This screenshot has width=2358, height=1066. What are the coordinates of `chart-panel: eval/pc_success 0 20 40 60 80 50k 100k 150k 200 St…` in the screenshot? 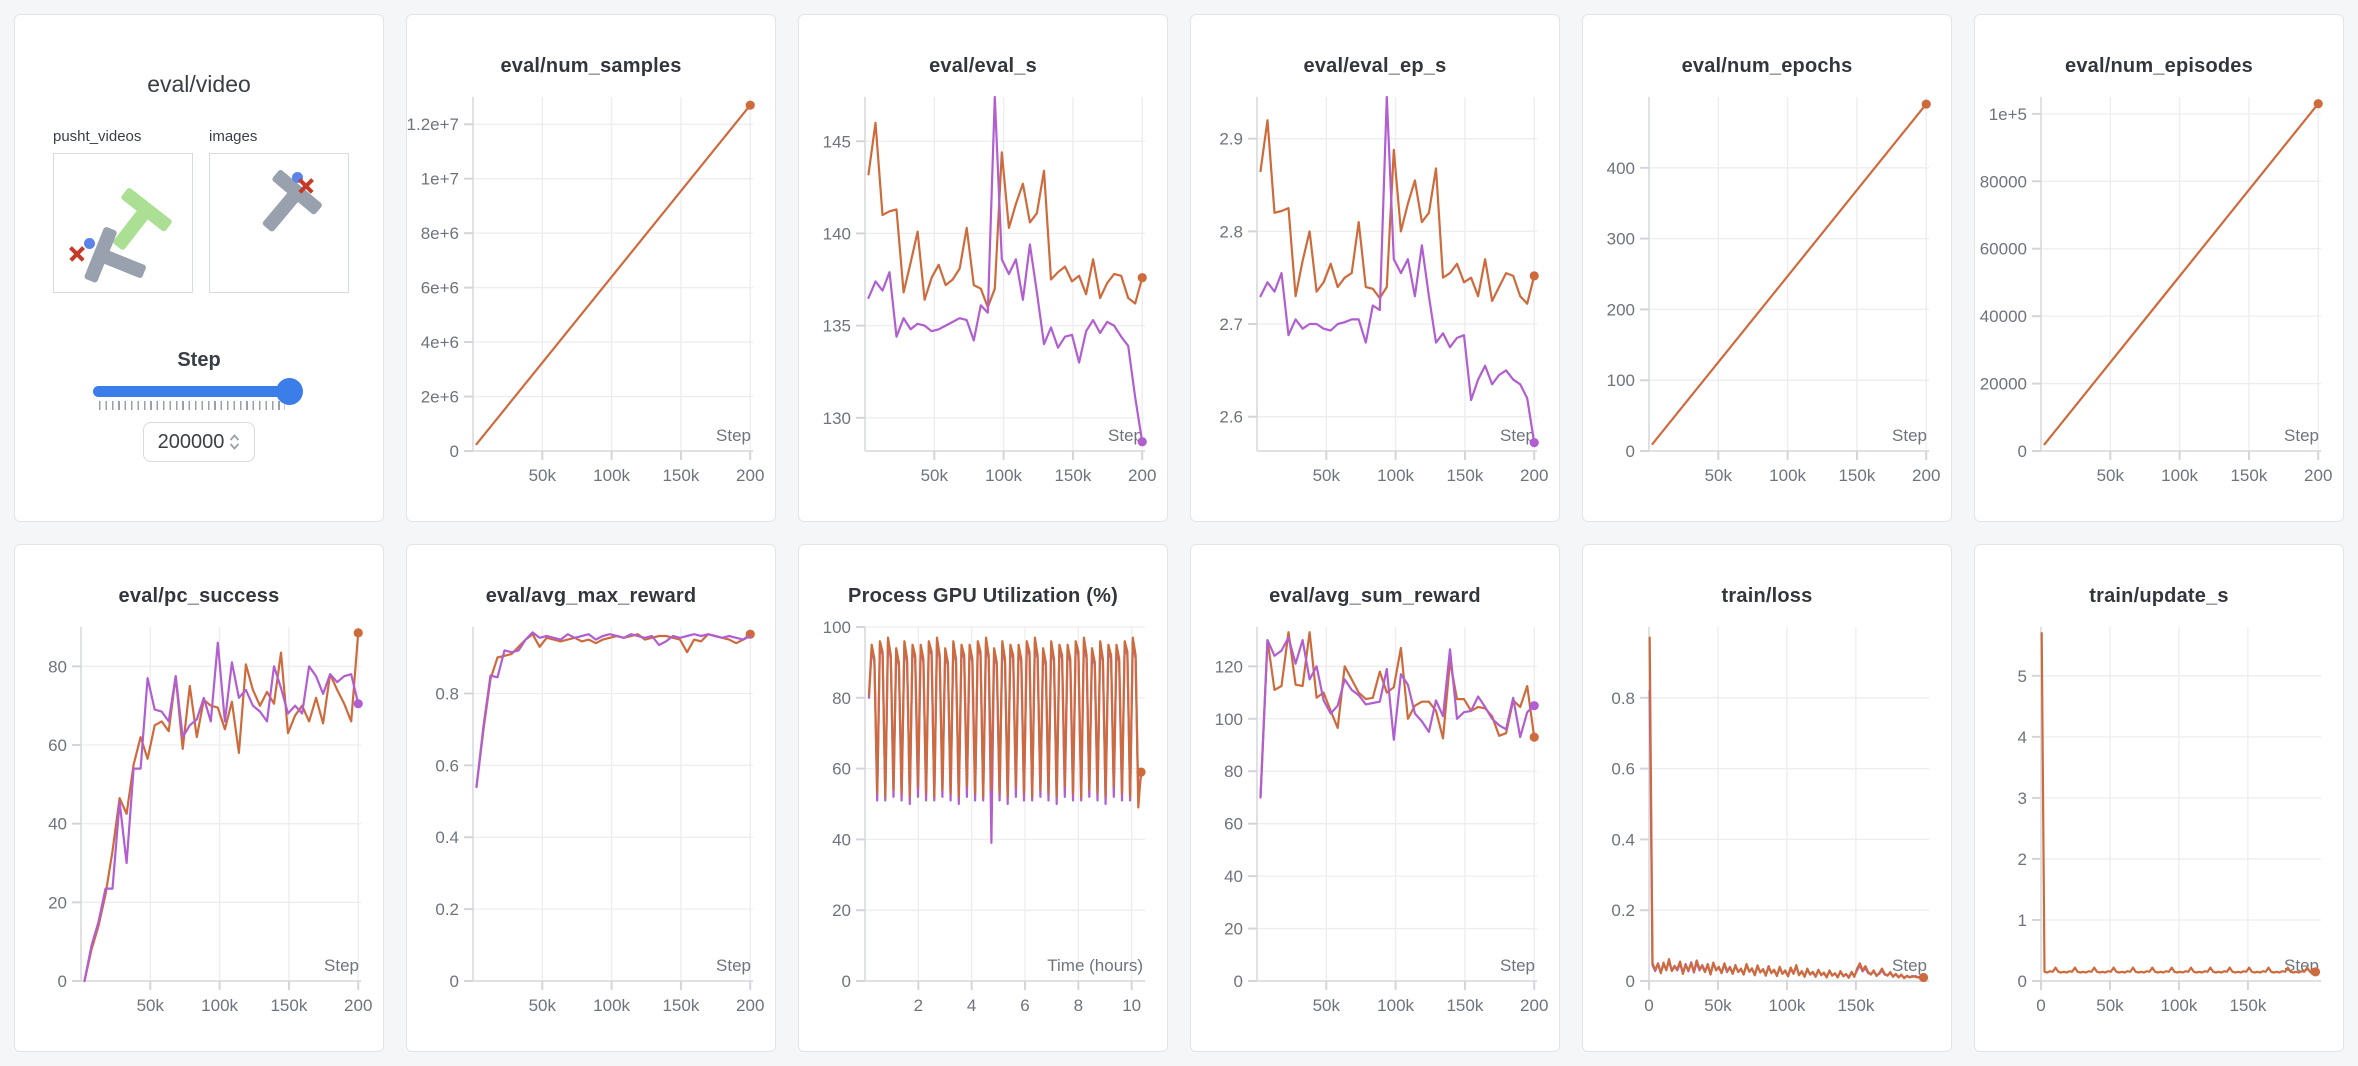 It's located at (199, 798).